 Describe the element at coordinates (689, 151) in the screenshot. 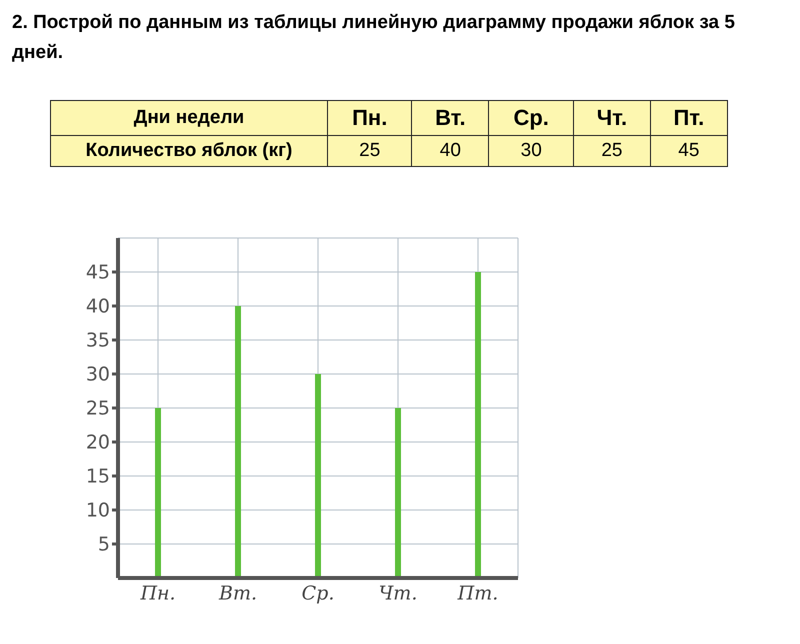

I see `data-label: 45` at that location.